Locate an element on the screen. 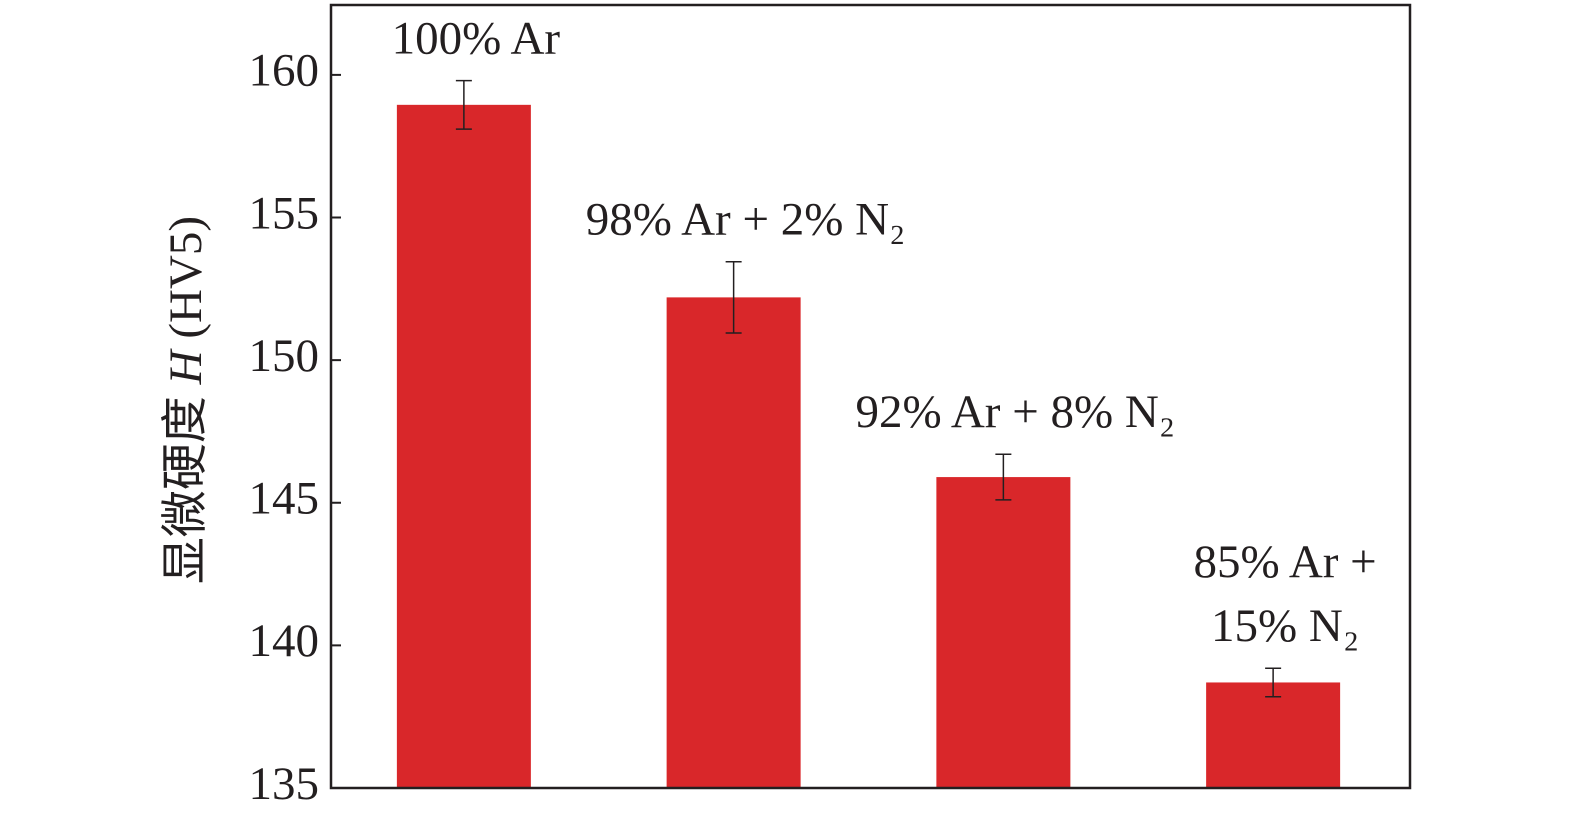 This screenshot has height=827, width=1575. y-axis-label: 显微硬度 H (HV5) is located at coordinates (186, 400).